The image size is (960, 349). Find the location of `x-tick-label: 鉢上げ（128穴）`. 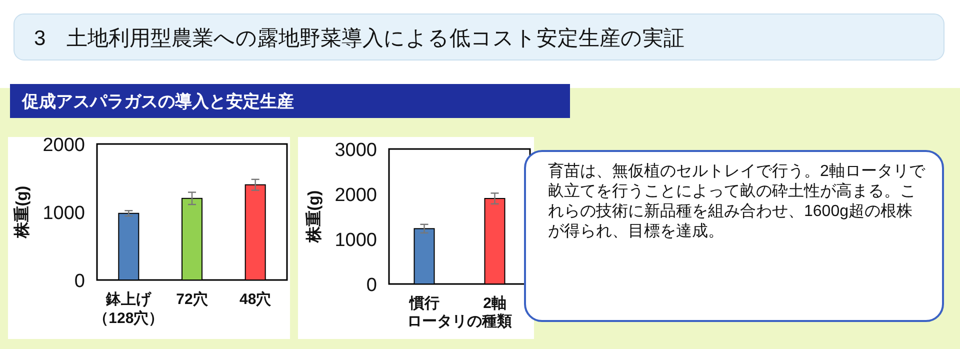

x-tick-label: 鉢上げ（128穴） is located at coordinates (129, 309).